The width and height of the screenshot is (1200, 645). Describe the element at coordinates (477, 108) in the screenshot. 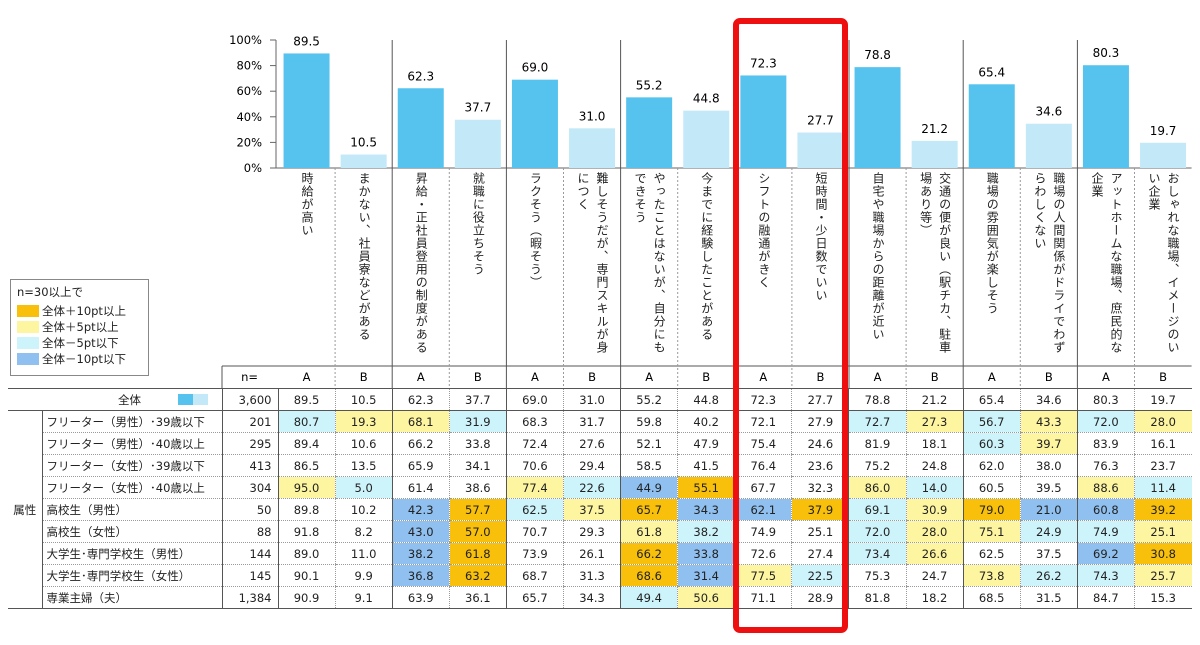

I see `bar-value-label: 37.7` at that location.